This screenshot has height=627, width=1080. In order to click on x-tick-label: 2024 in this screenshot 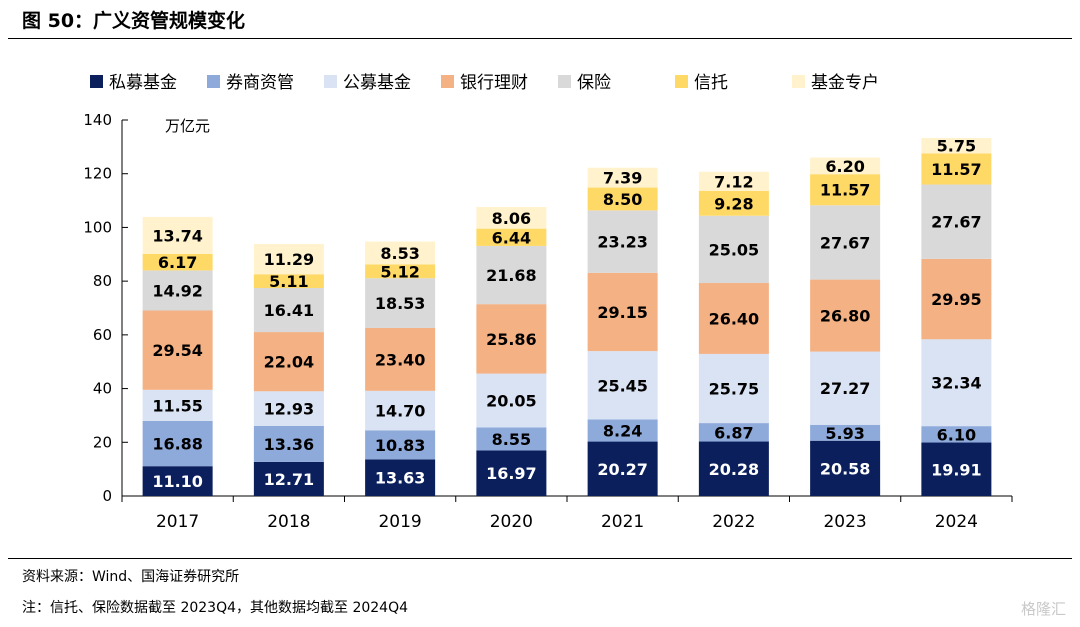, I will do `click(956, 522)`.